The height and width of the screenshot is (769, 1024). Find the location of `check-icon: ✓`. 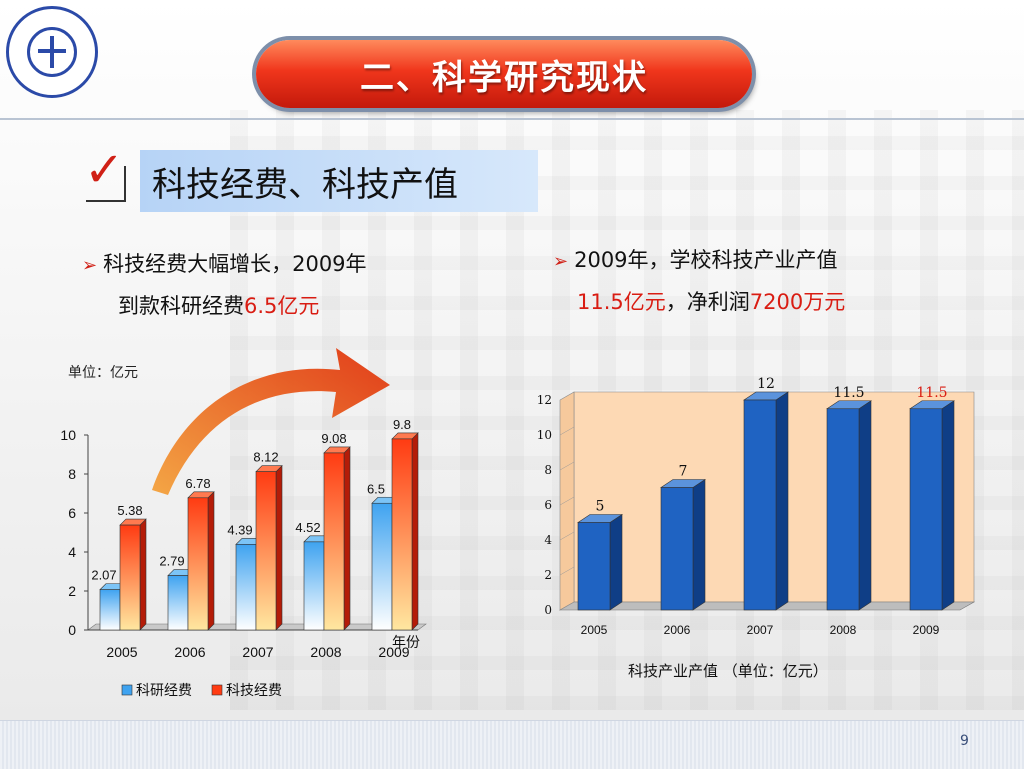

check-icon: ✓ is located at coordinates (104, 170).